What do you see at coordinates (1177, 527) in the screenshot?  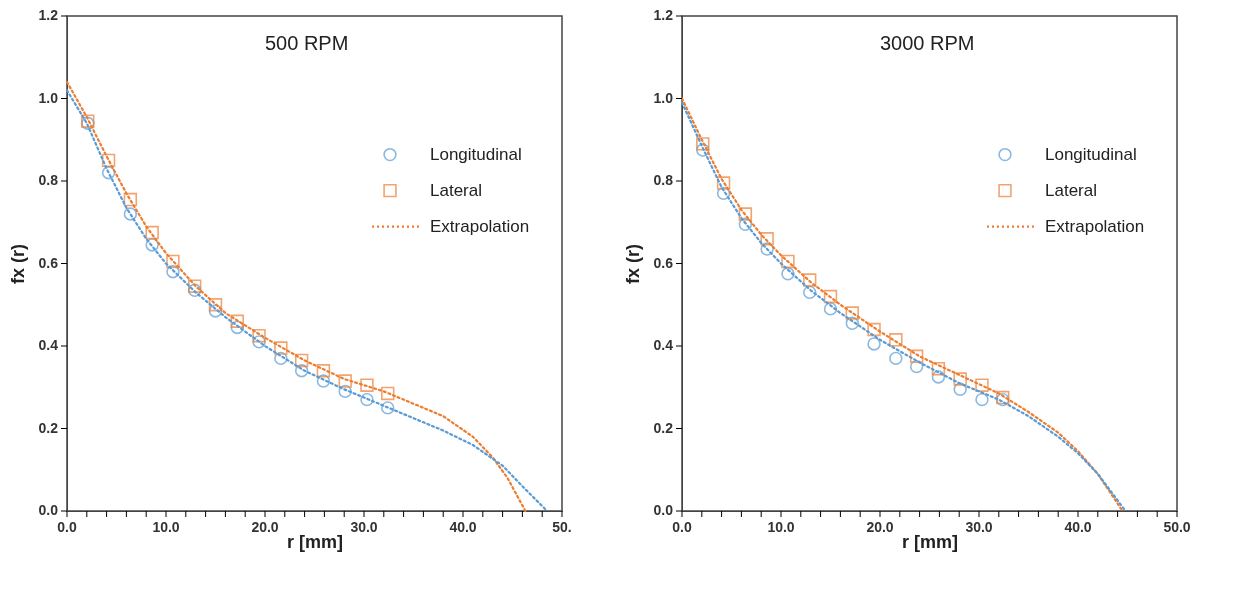 I see `x-tick-label: 50.0` at bounding box center [1177, 527].